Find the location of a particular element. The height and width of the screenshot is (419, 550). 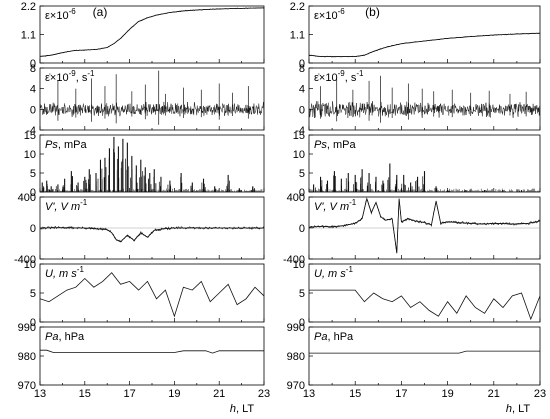

panel-pa-a: 970 980 990 Pa, hPa is located at coordinates (141, 357).